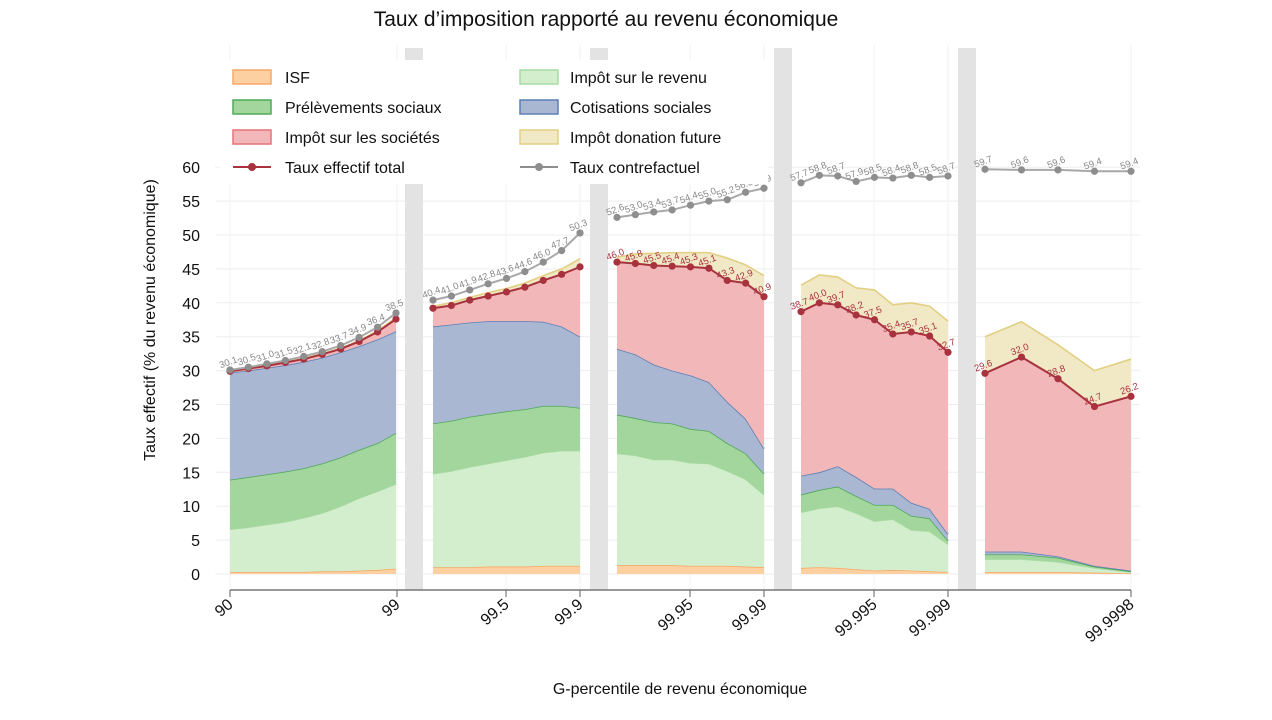 The image size is (1272, 720). What do you see at coordinates (339, 338) in the screenshot?
I see `counterfactual-label: 33.7` at bounding box center [339, 338].